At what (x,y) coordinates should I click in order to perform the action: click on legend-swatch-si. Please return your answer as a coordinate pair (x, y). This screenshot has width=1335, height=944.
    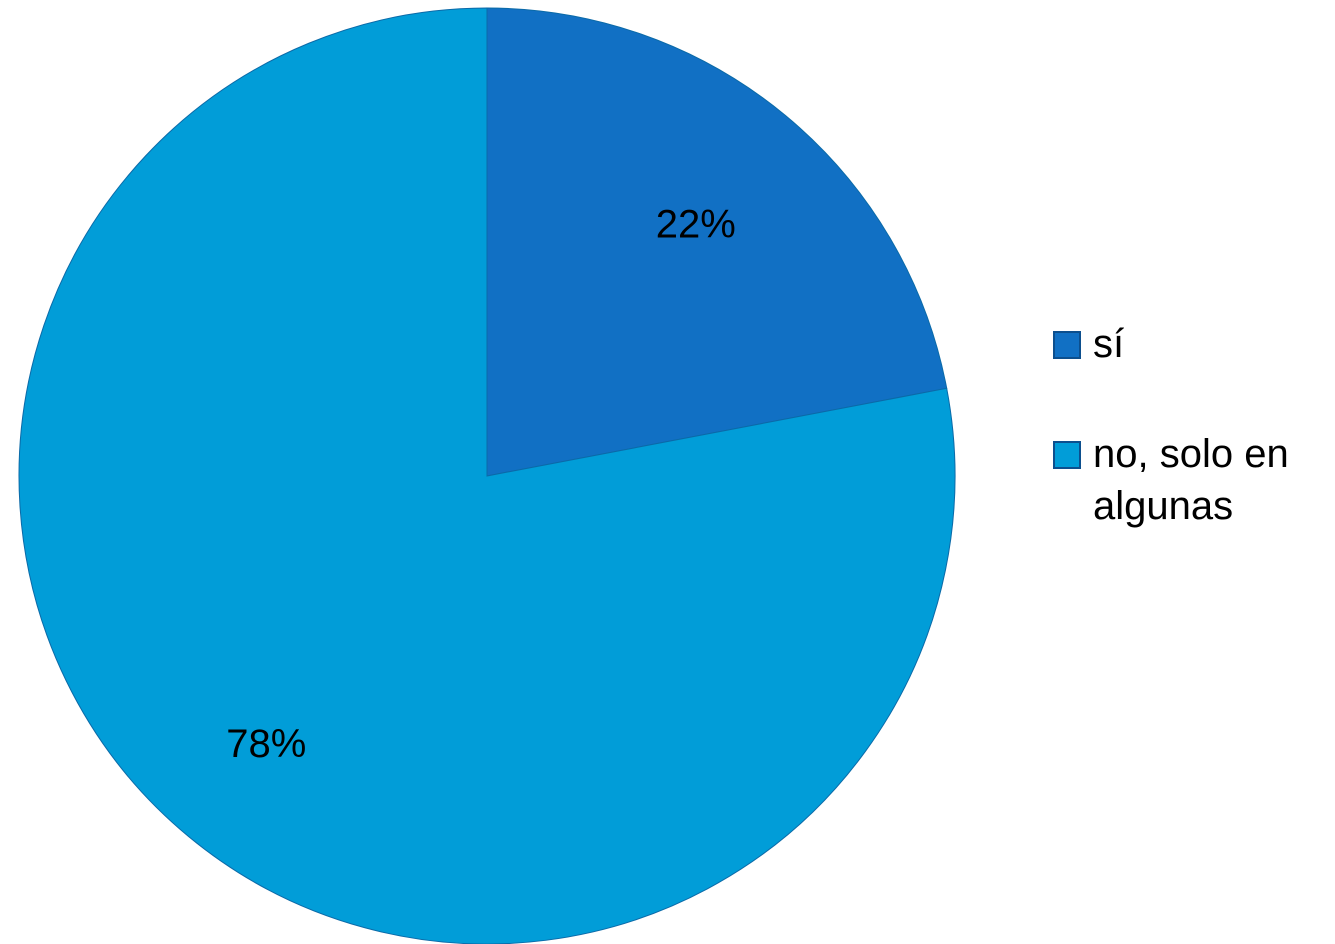
    Looking at the image, I should click on (1067, 345).